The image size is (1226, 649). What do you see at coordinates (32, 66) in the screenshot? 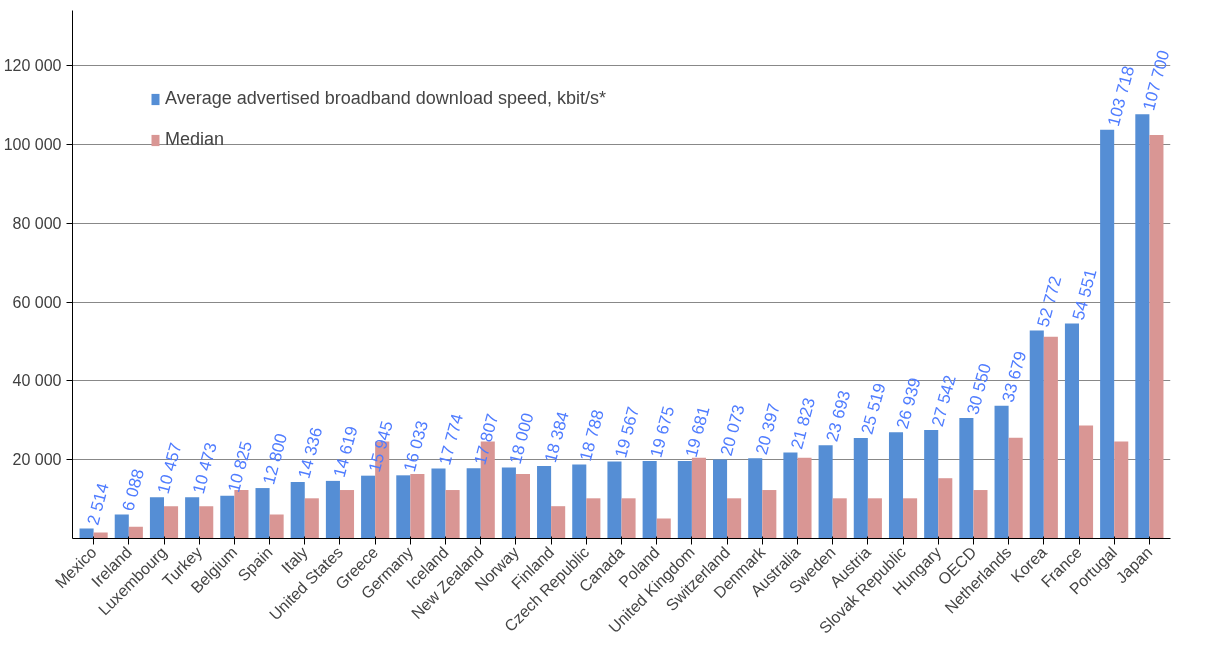
I see `y-tick-label: 120 000` at bounding box center [32, 66].